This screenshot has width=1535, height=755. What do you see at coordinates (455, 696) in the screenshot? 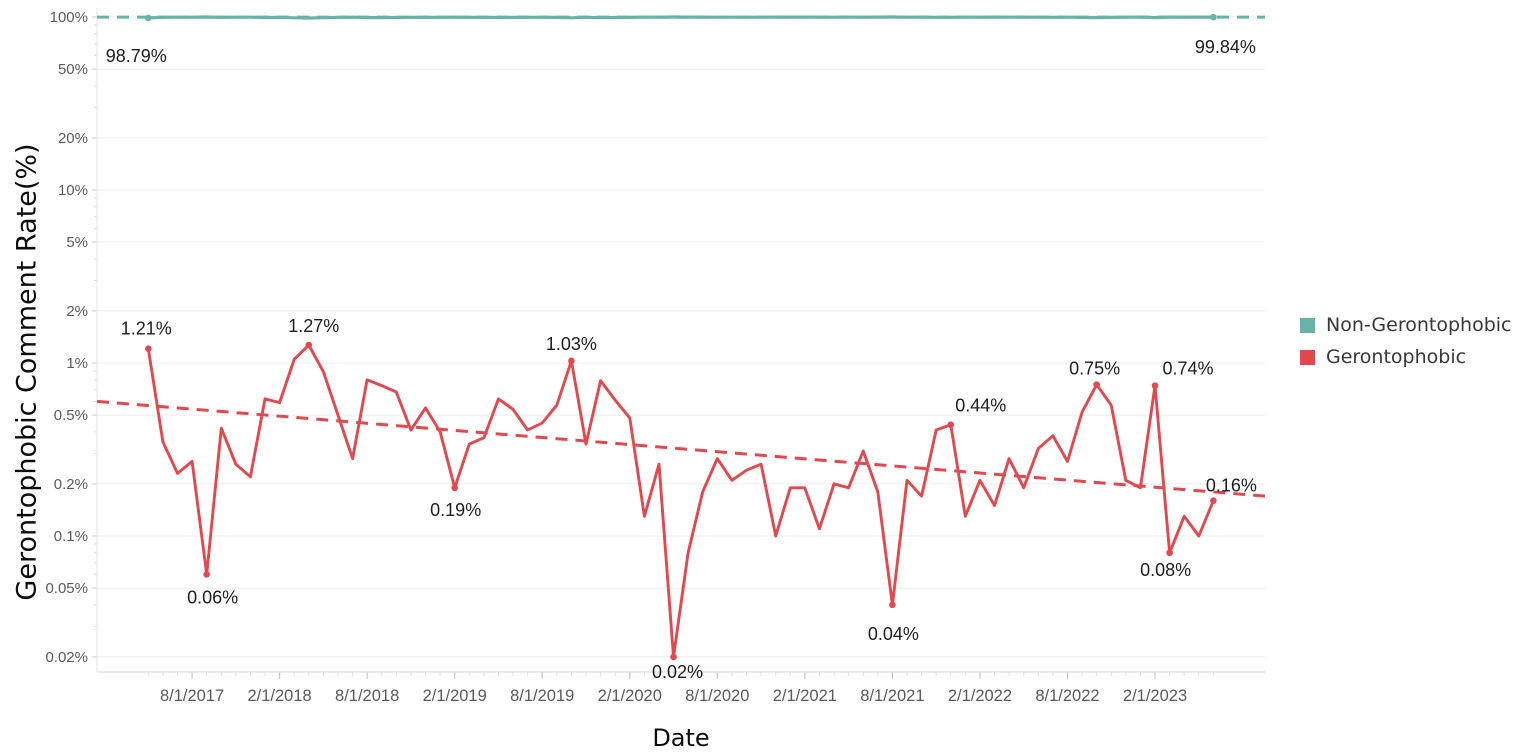
I see `x-tick-label: 2/1/2019` at bounding box center [455, 696].